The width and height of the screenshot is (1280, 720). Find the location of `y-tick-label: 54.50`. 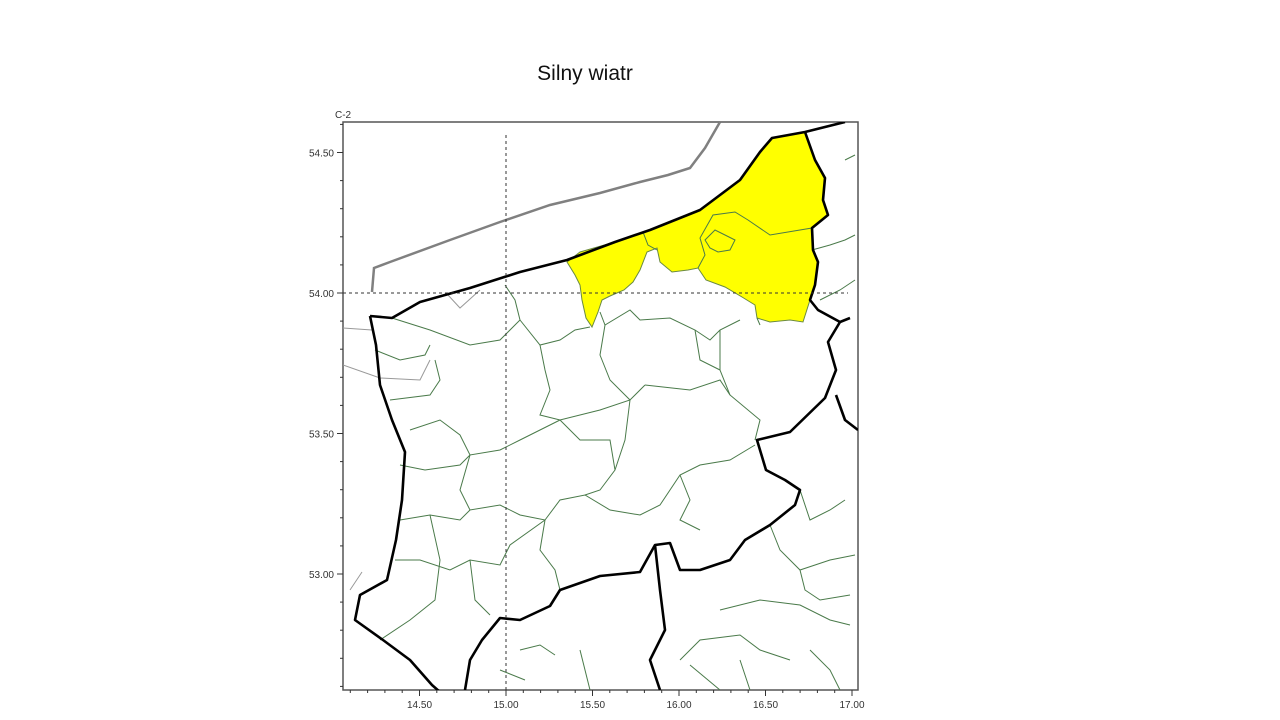

y-tick-label: 54.50 is located at coordinates (321, 154).